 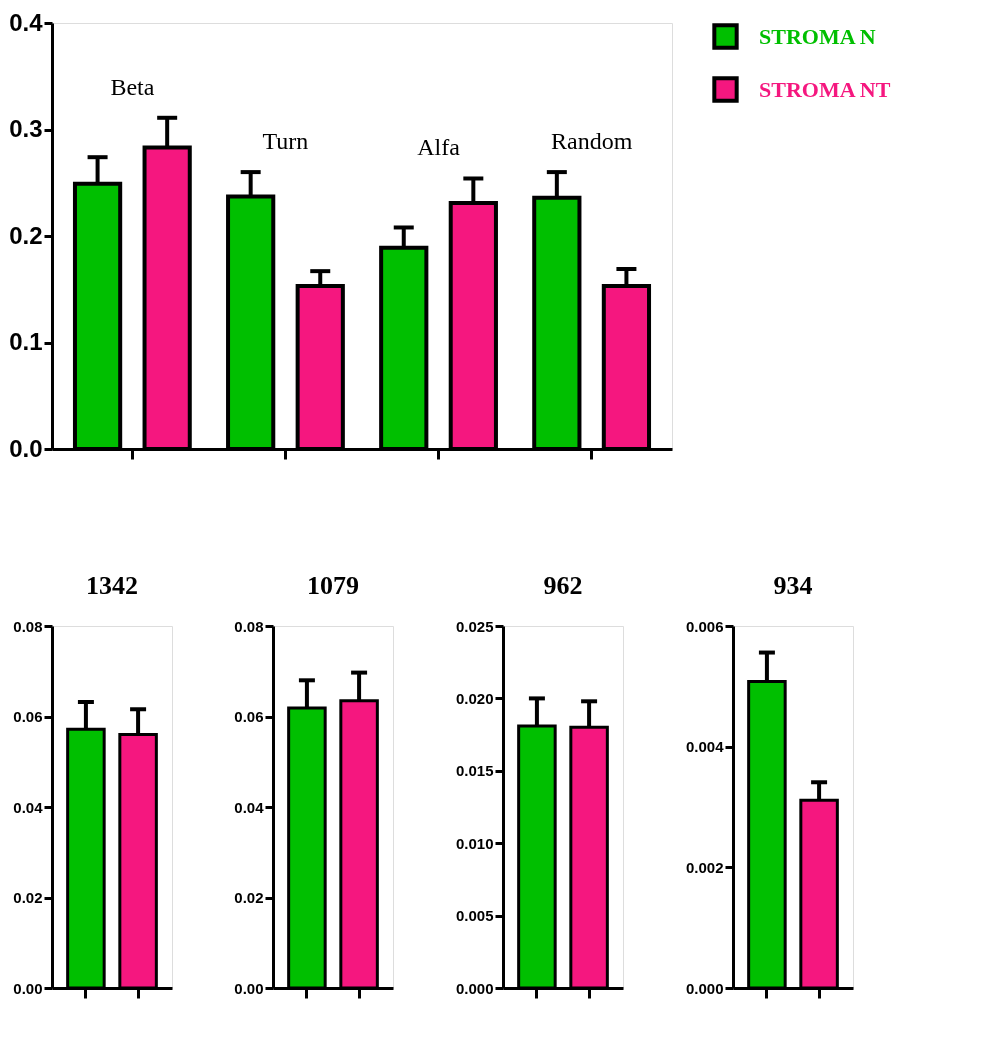 I want to click on y-tick-label: 0.025, so click(x=474, y=626).